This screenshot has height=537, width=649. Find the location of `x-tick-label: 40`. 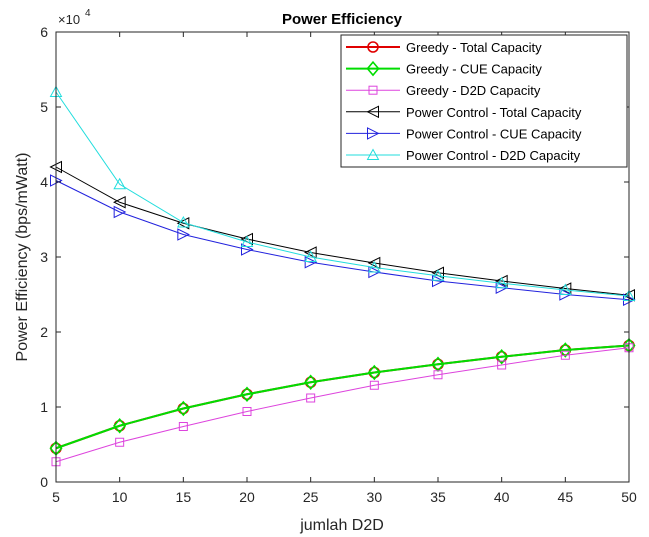

x-tick-label: 40 is located at coordinates (502, 497).